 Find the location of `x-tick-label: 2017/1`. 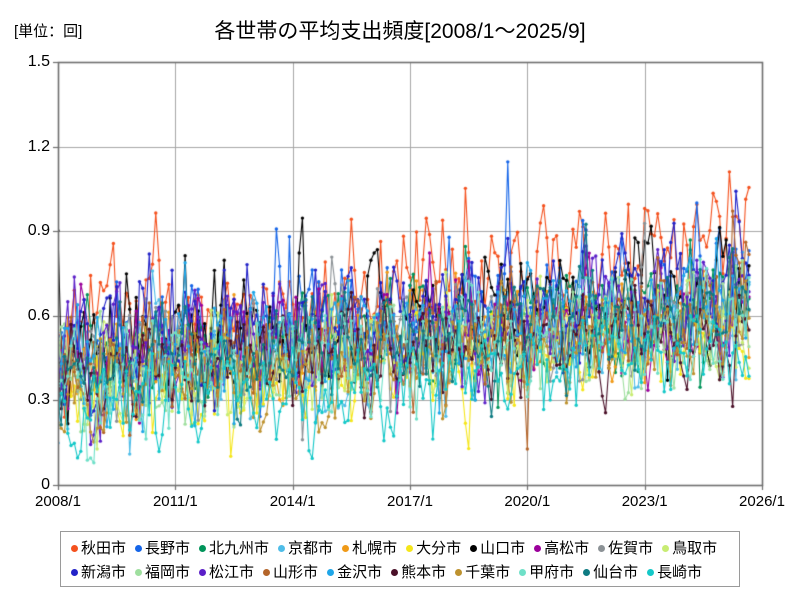

x-tick-label: 2017/1 is located at coordinates (410, 501).